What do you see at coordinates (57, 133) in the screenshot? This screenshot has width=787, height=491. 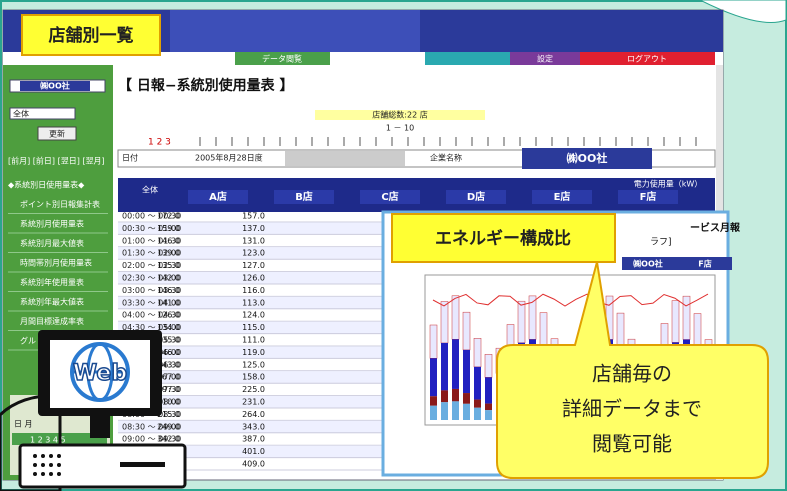 I see `refresh-button` at bounding box center [57, 133].